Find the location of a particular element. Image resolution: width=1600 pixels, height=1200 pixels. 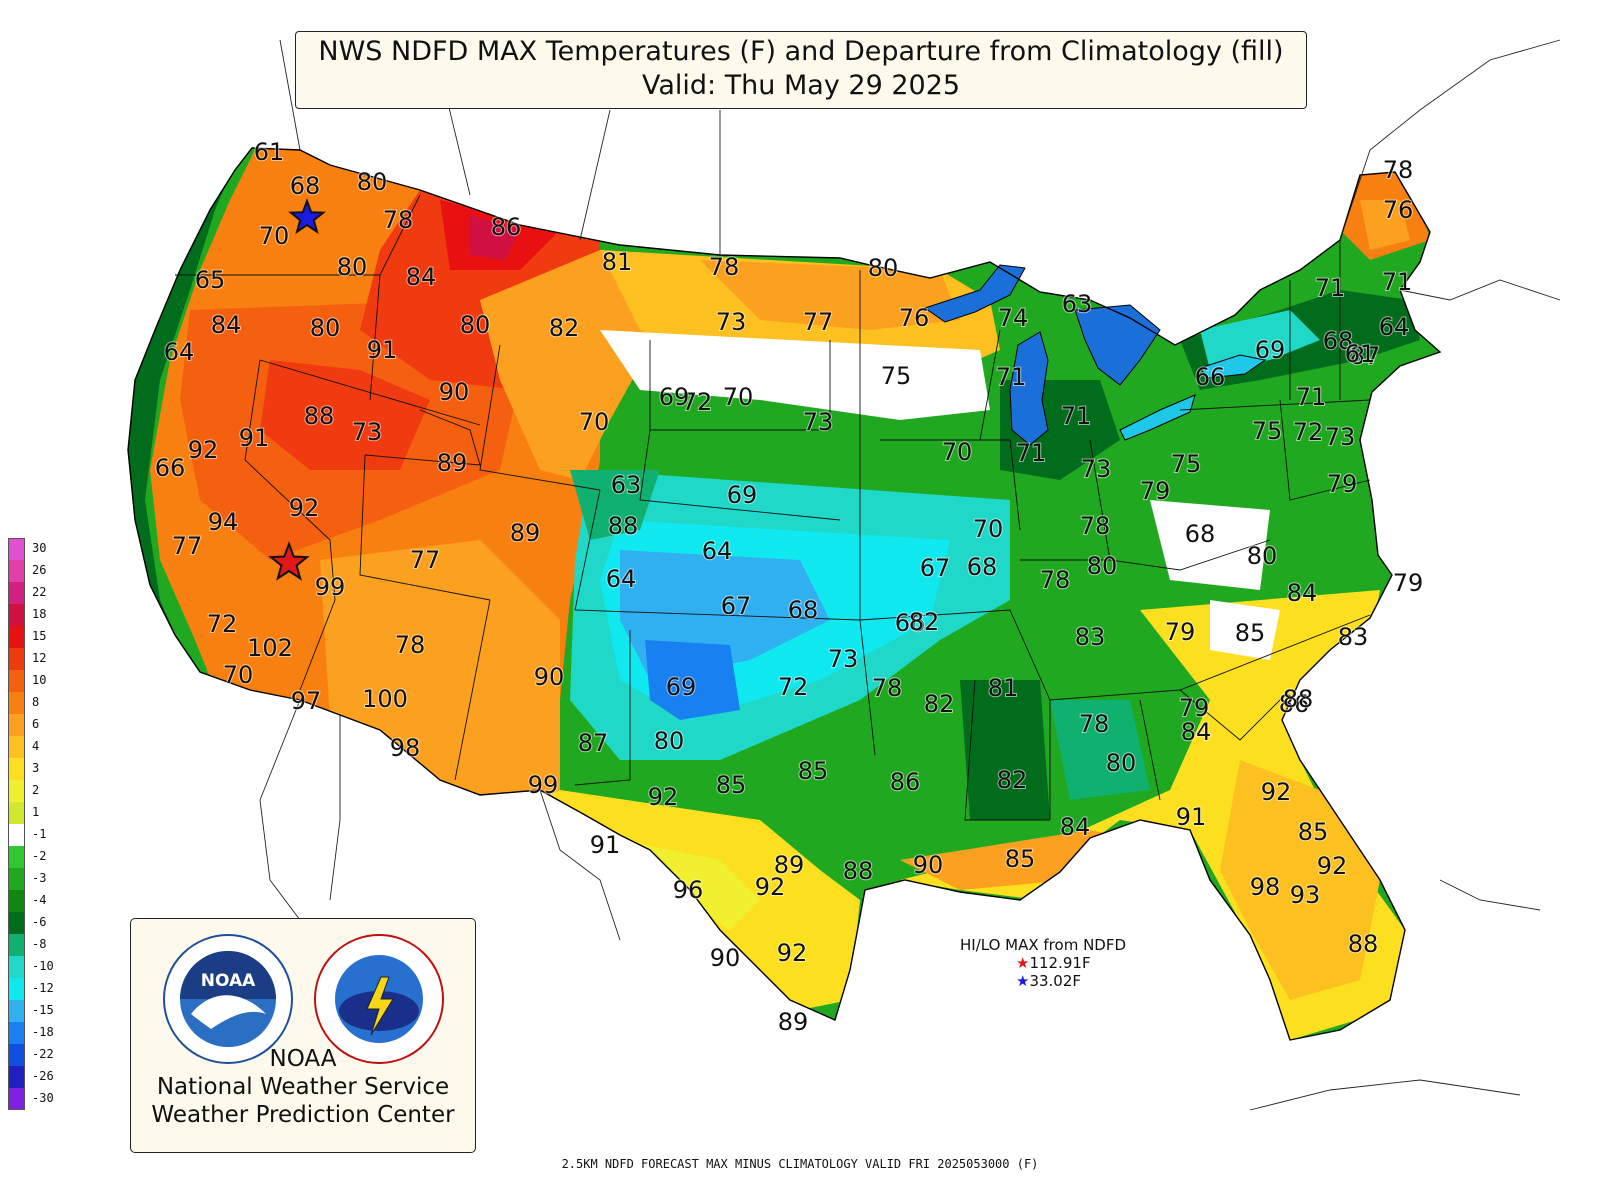

hilo-lo-value: 33.02F is located at coordinates (1055, 981).